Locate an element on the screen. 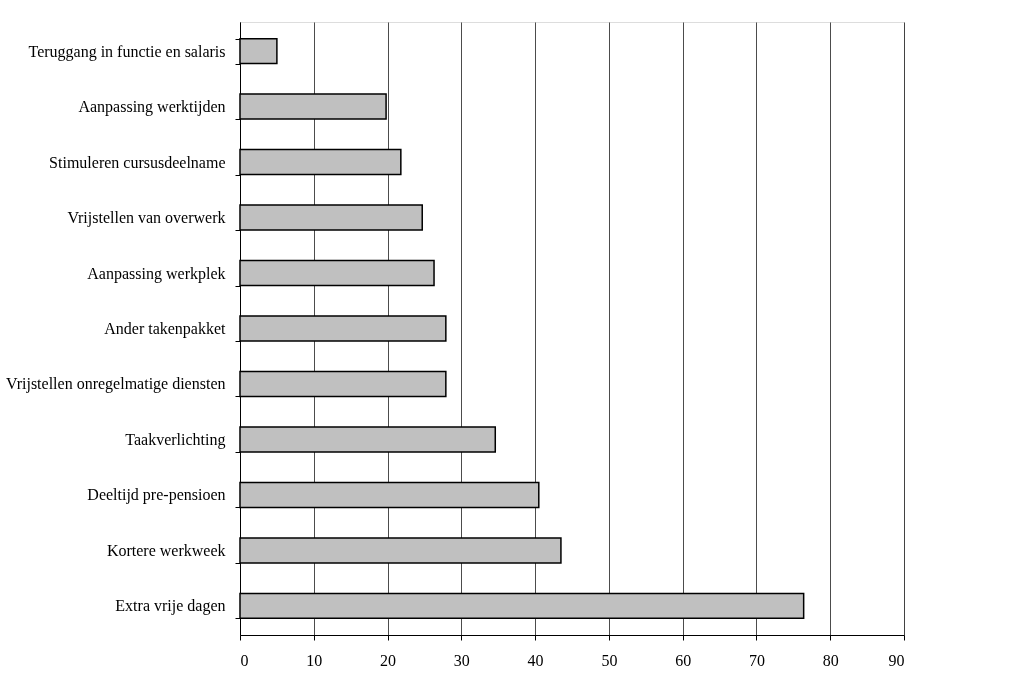  y-tick-label: Aanpassing werkplek is located at coordinates (156, 273).